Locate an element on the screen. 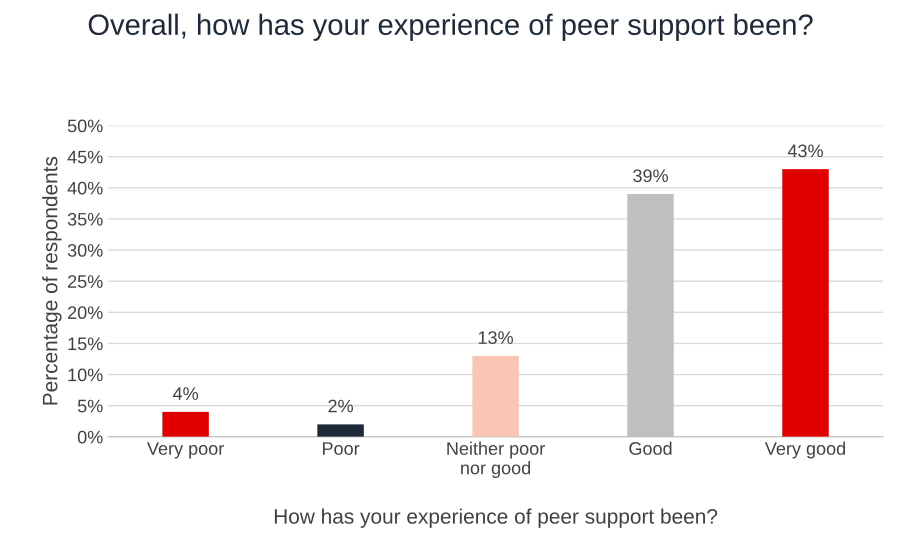 The image size is (901, 546). chart-title: Overall, how has your experience of peer support been? is located at coordinates (450, 27).